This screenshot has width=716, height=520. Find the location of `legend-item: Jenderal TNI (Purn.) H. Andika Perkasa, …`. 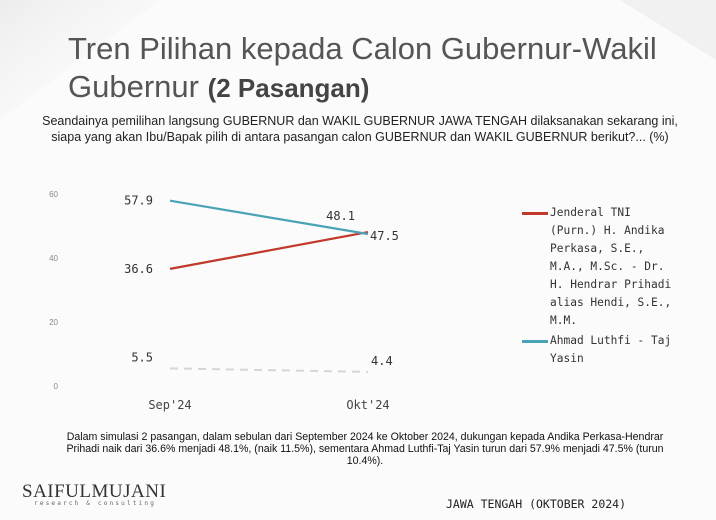

legend-item: Jenderal TNI (Purn.) H. Andika Perkasa, … is located at coordinates (602, 267).